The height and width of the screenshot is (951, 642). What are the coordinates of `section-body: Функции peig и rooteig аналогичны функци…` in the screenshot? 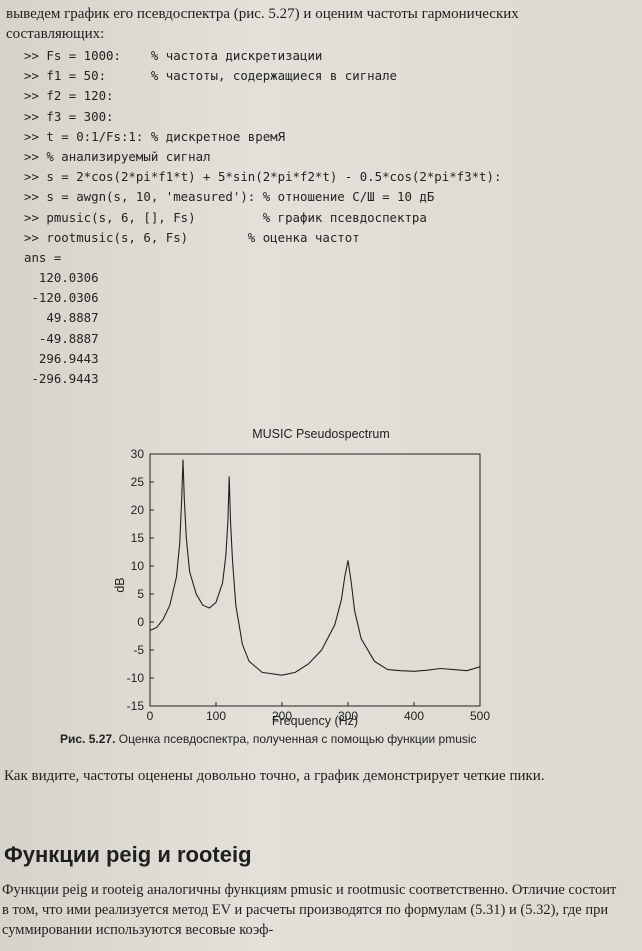 It's located at (309, 910).